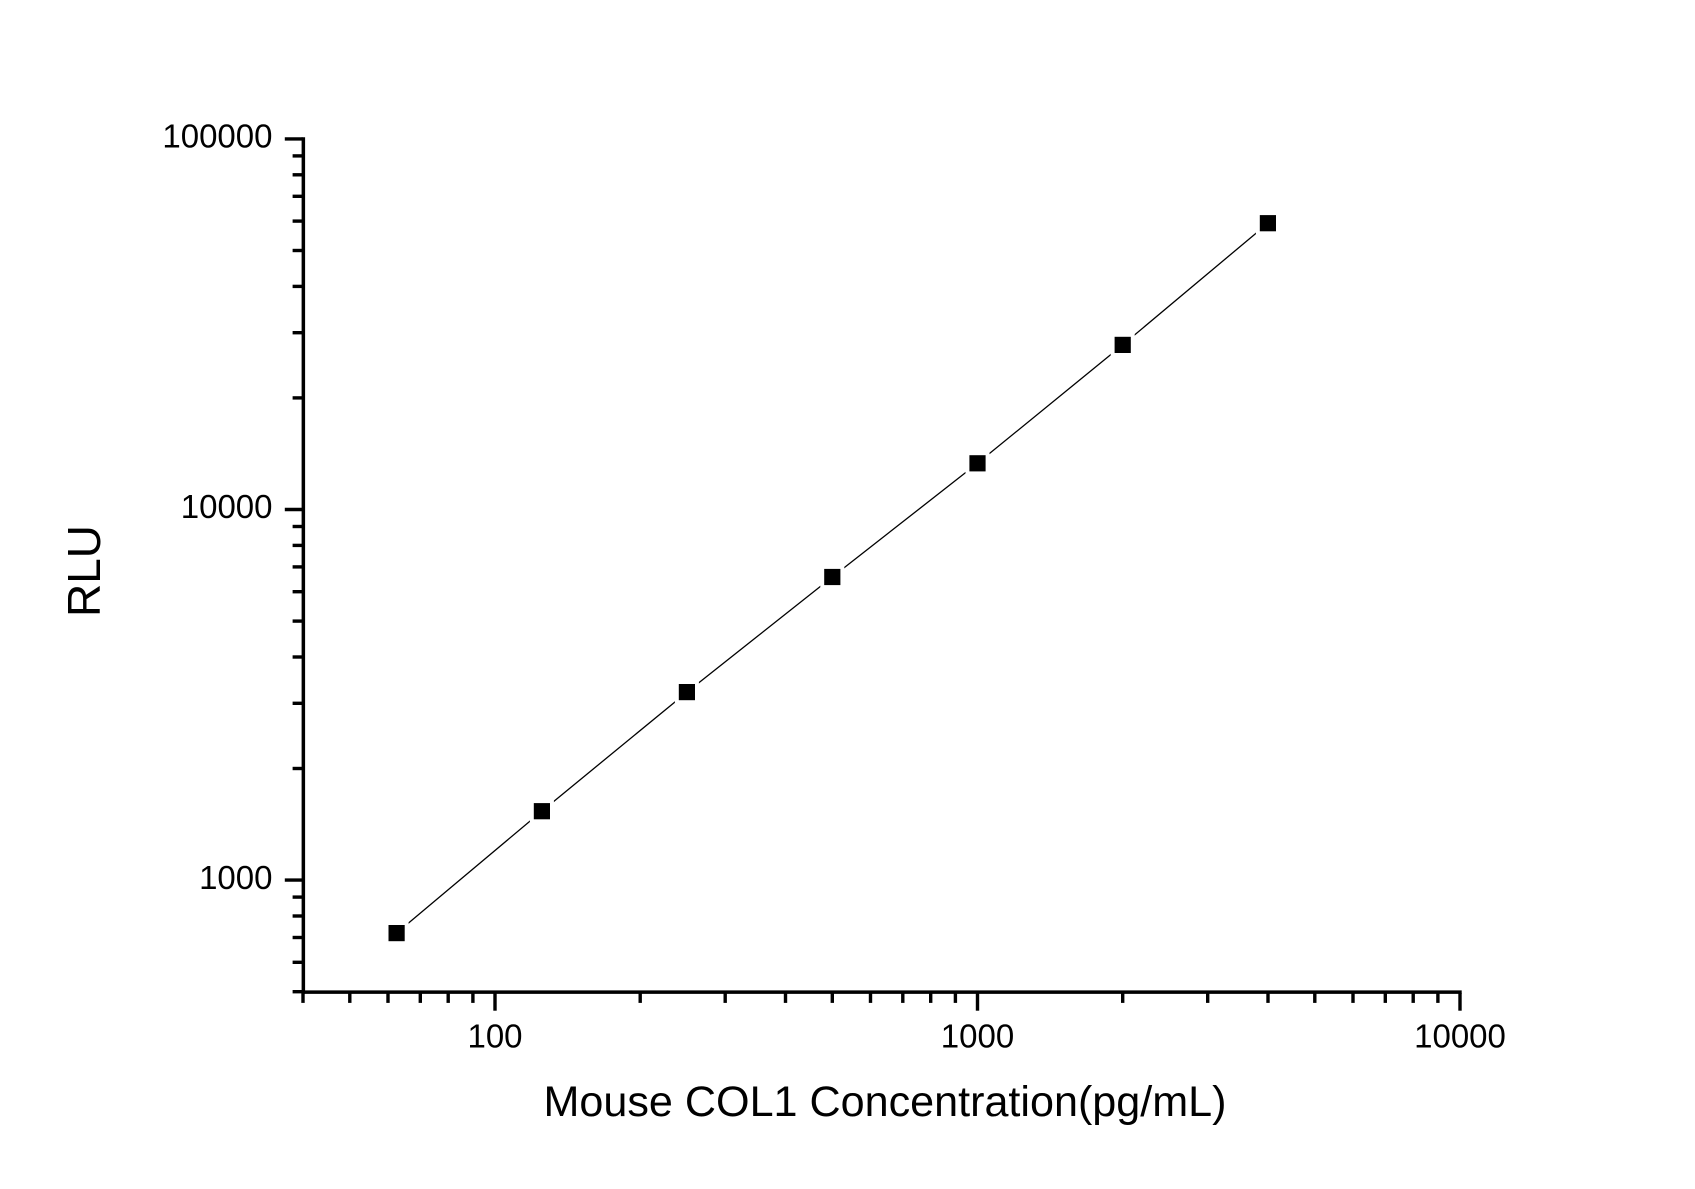  Describe the element at coordinates (494, 1036) in the screenshot. I see `svg-text: 100` at that location.